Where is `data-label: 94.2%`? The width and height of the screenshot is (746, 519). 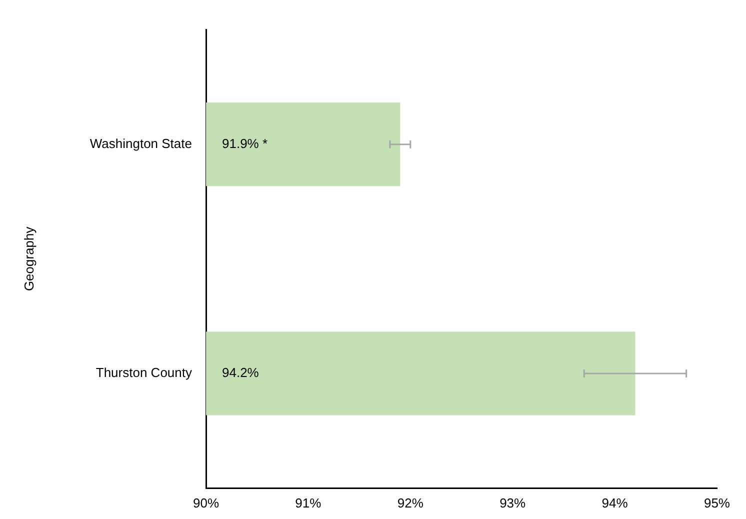
data-label: 94.2% is located at coordinates (241, 372).